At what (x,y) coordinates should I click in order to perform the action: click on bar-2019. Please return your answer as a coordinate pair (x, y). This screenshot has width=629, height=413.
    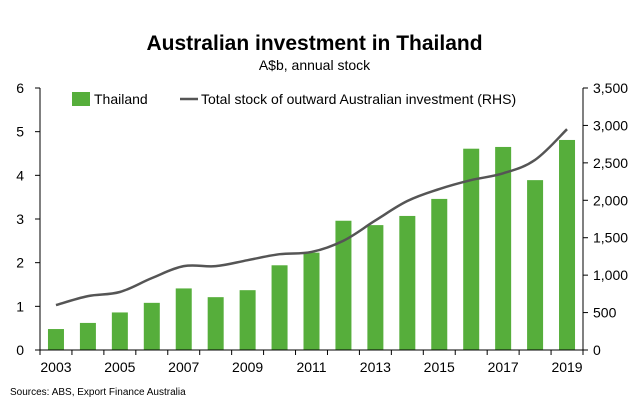
    Looking at the image, I should click on (567, 244).